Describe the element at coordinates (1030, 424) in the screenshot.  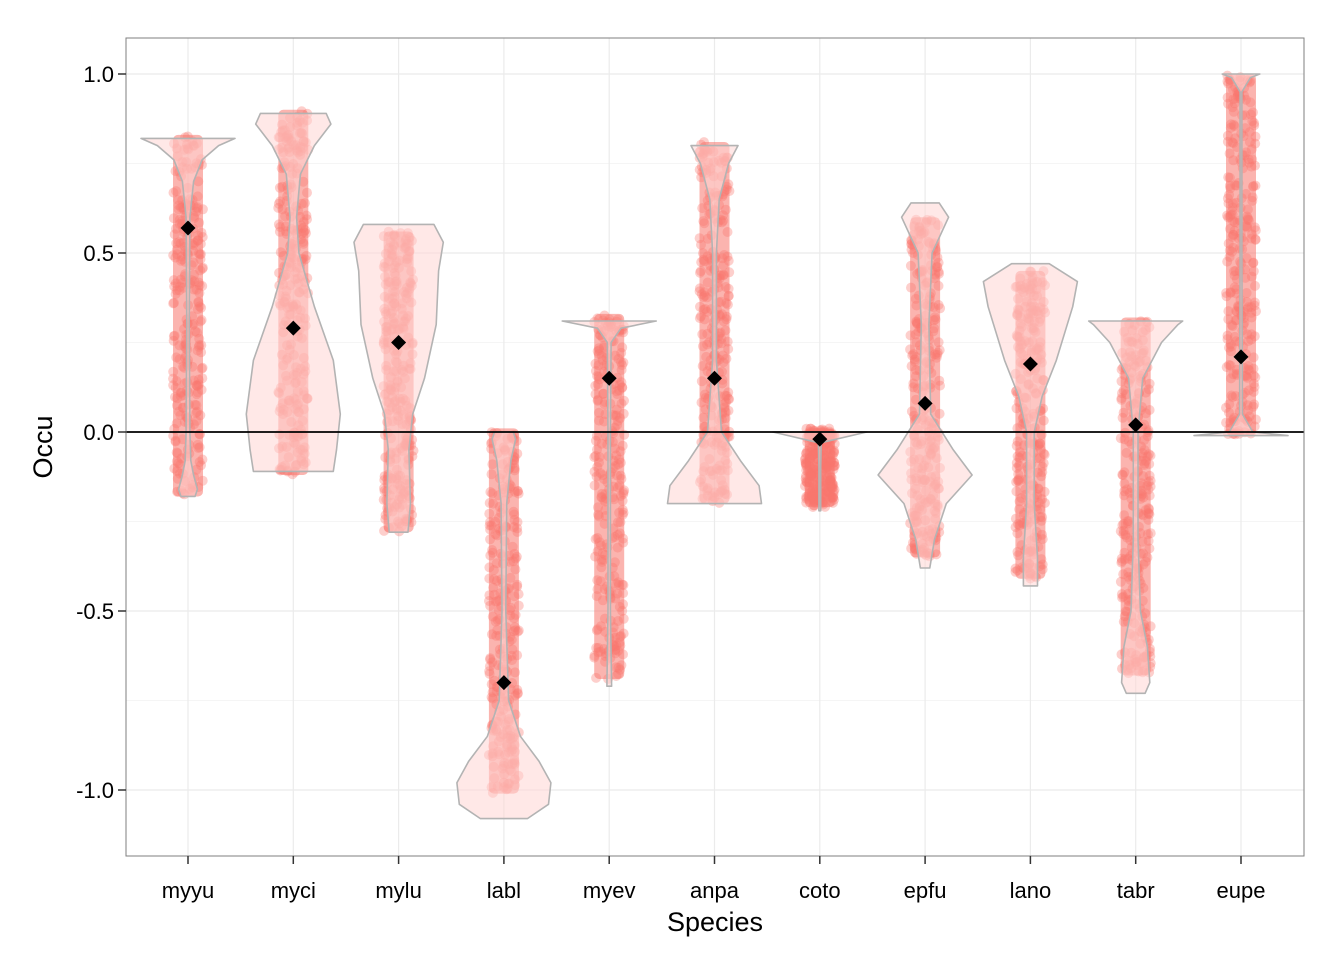
I see `violin-group-lano` at that location.